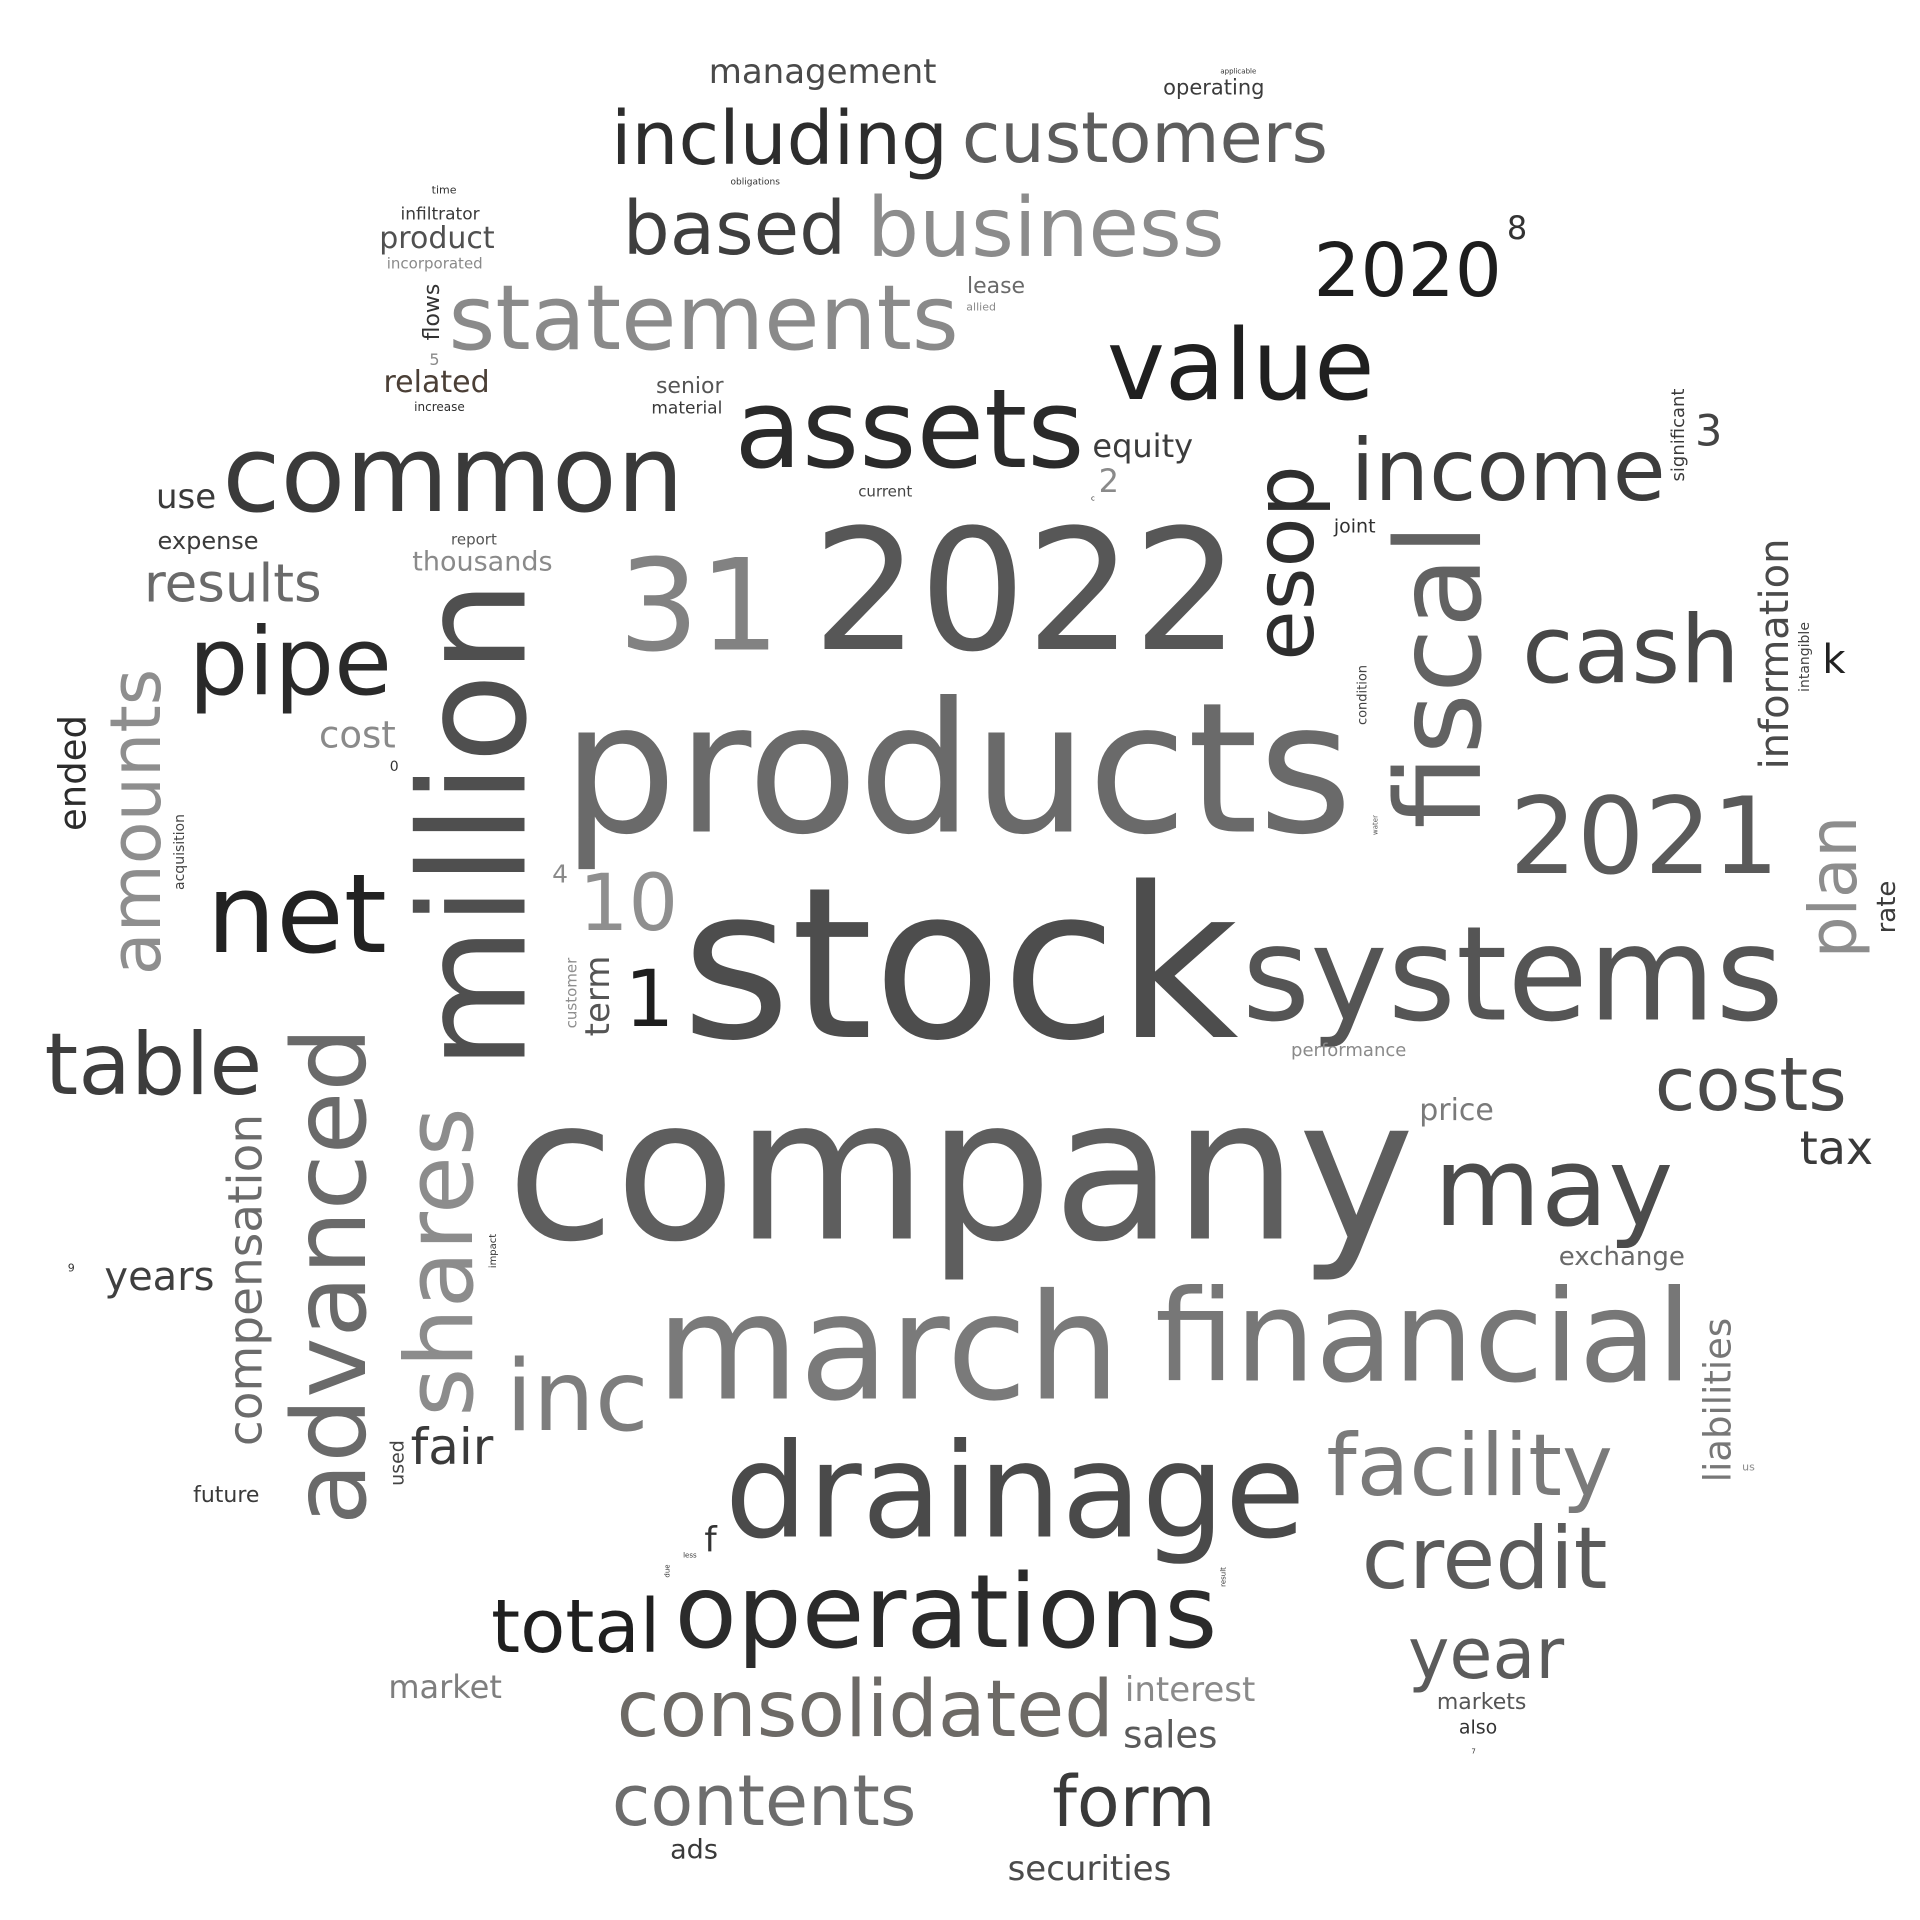 The height and width of the screenshot is (1920, 1920). What do you see at coordinates (1240, 366) in the screenshot?
I see `cloud-word: value` at bounding box center [1240, 366].